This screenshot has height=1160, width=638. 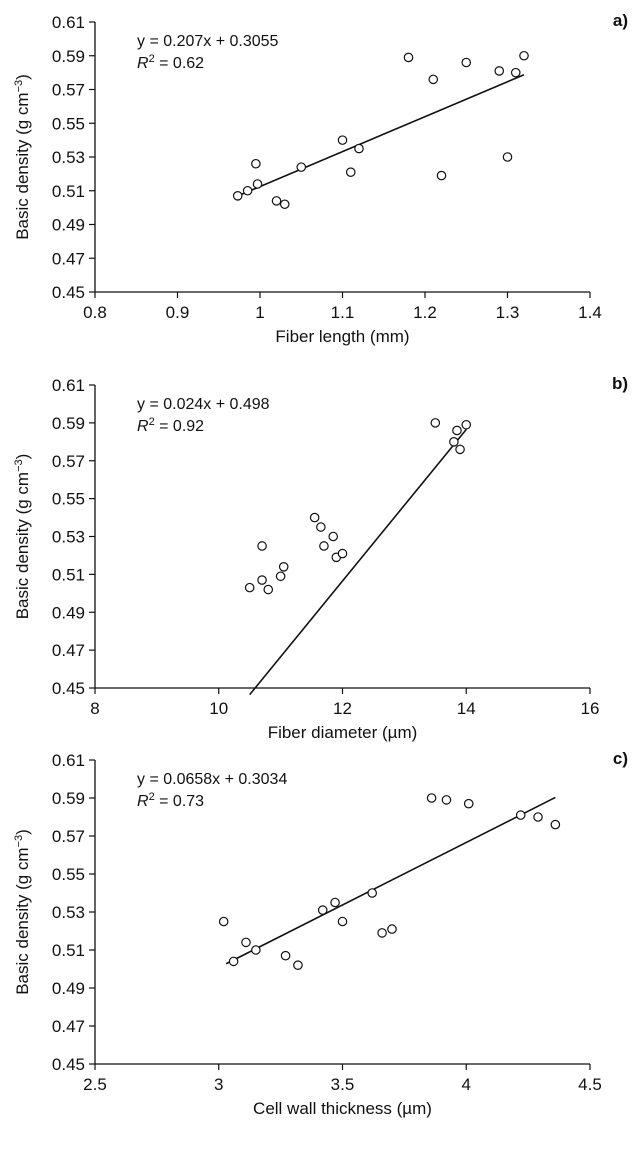 I want to click on x-tick-label: 1, so click(x=259, y=312).